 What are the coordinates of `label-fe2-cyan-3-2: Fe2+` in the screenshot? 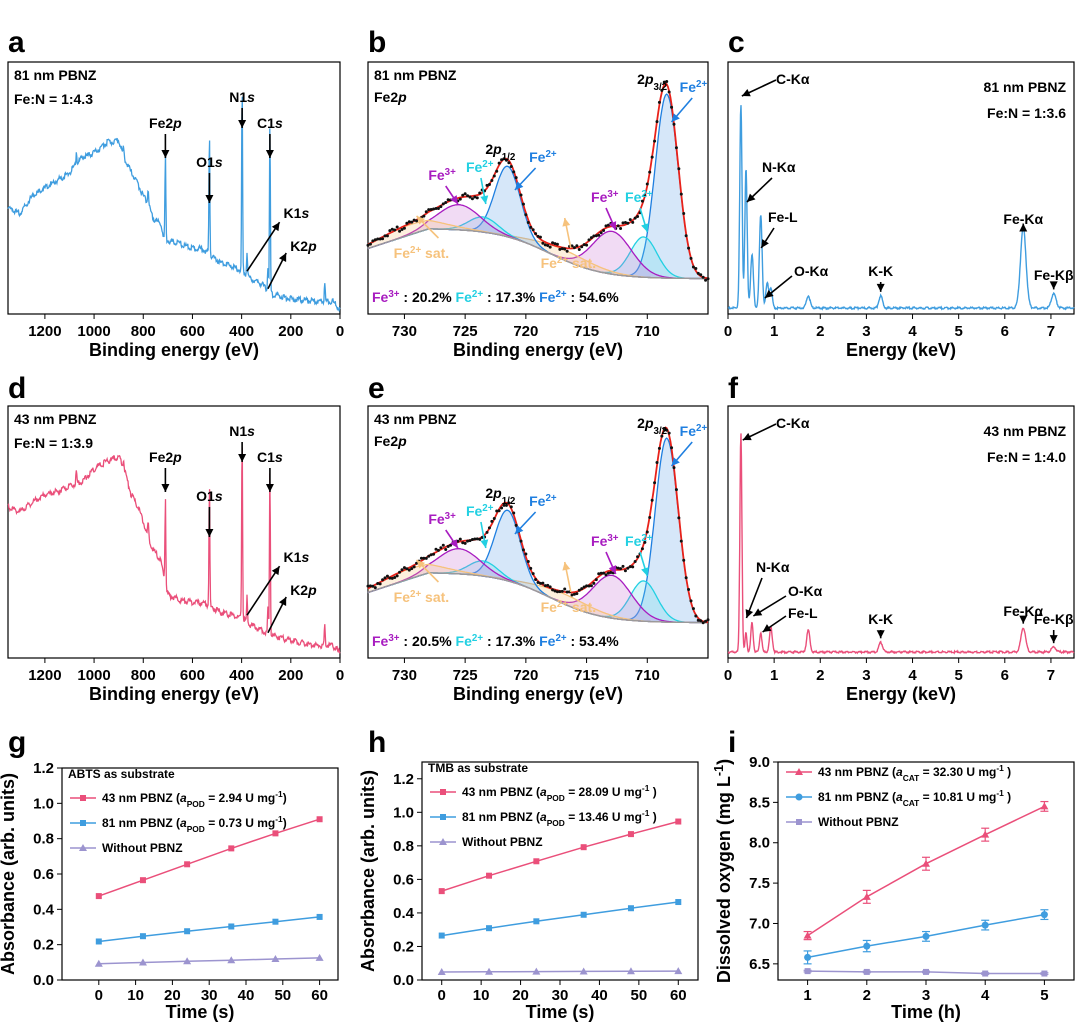 It's located at (639, 197).